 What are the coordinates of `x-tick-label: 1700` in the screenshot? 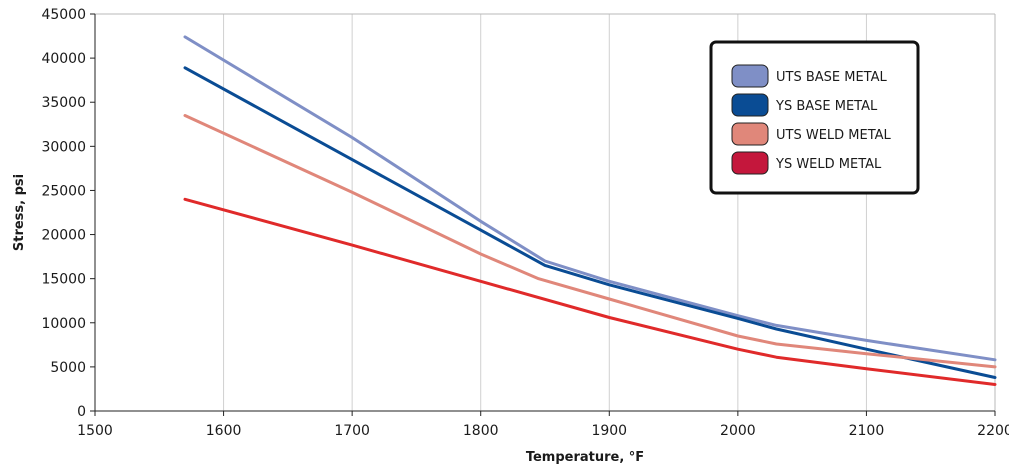 It's located at (352, 431).